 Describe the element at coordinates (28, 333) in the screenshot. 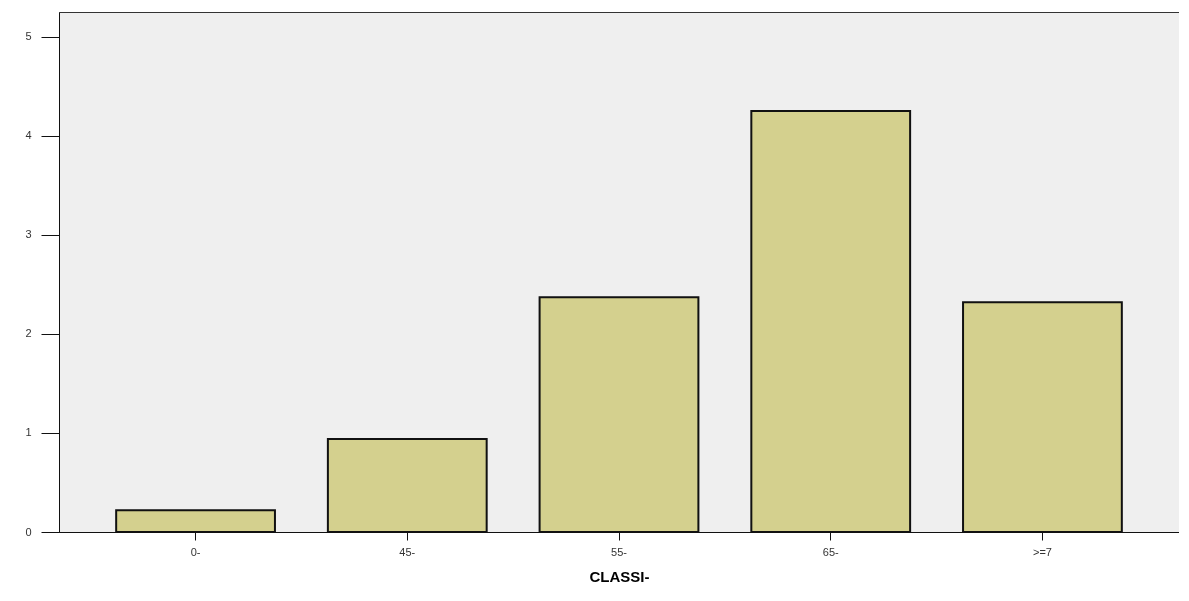

I see `y-tick-label: 2` at that location.